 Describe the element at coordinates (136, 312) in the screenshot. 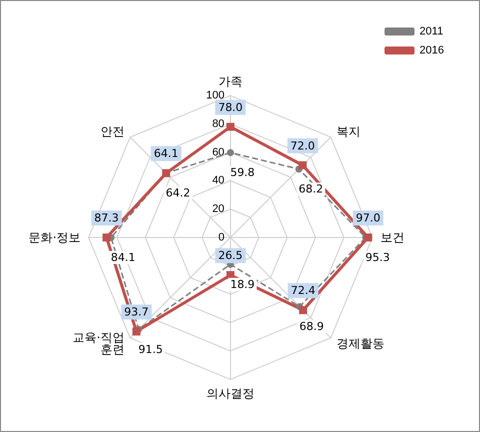

I see `data-label: 93.7` at that location.